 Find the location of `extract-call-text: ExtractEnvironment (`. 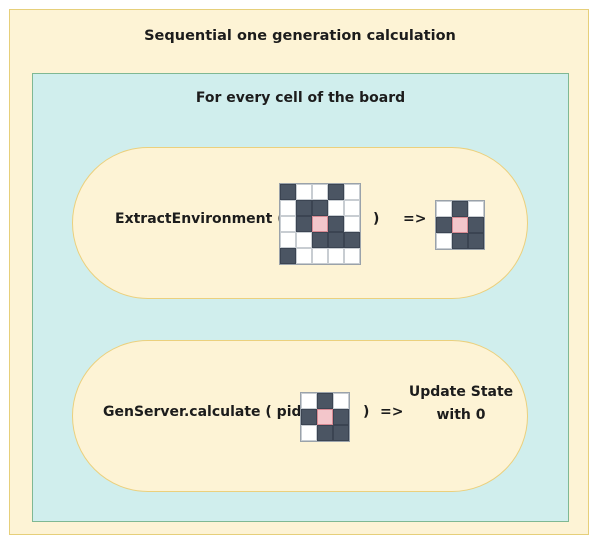

extract-call-text: ExtractEnvironment ( is located at coordinates (199, 219).